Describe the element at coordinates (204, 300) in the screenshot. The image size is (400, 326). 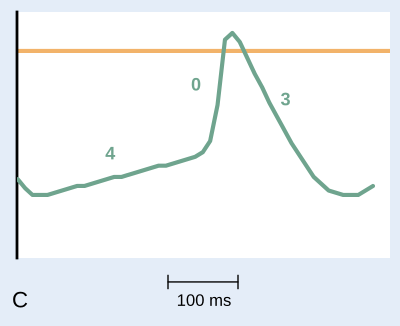
I see `text: 100 ms` at that location.